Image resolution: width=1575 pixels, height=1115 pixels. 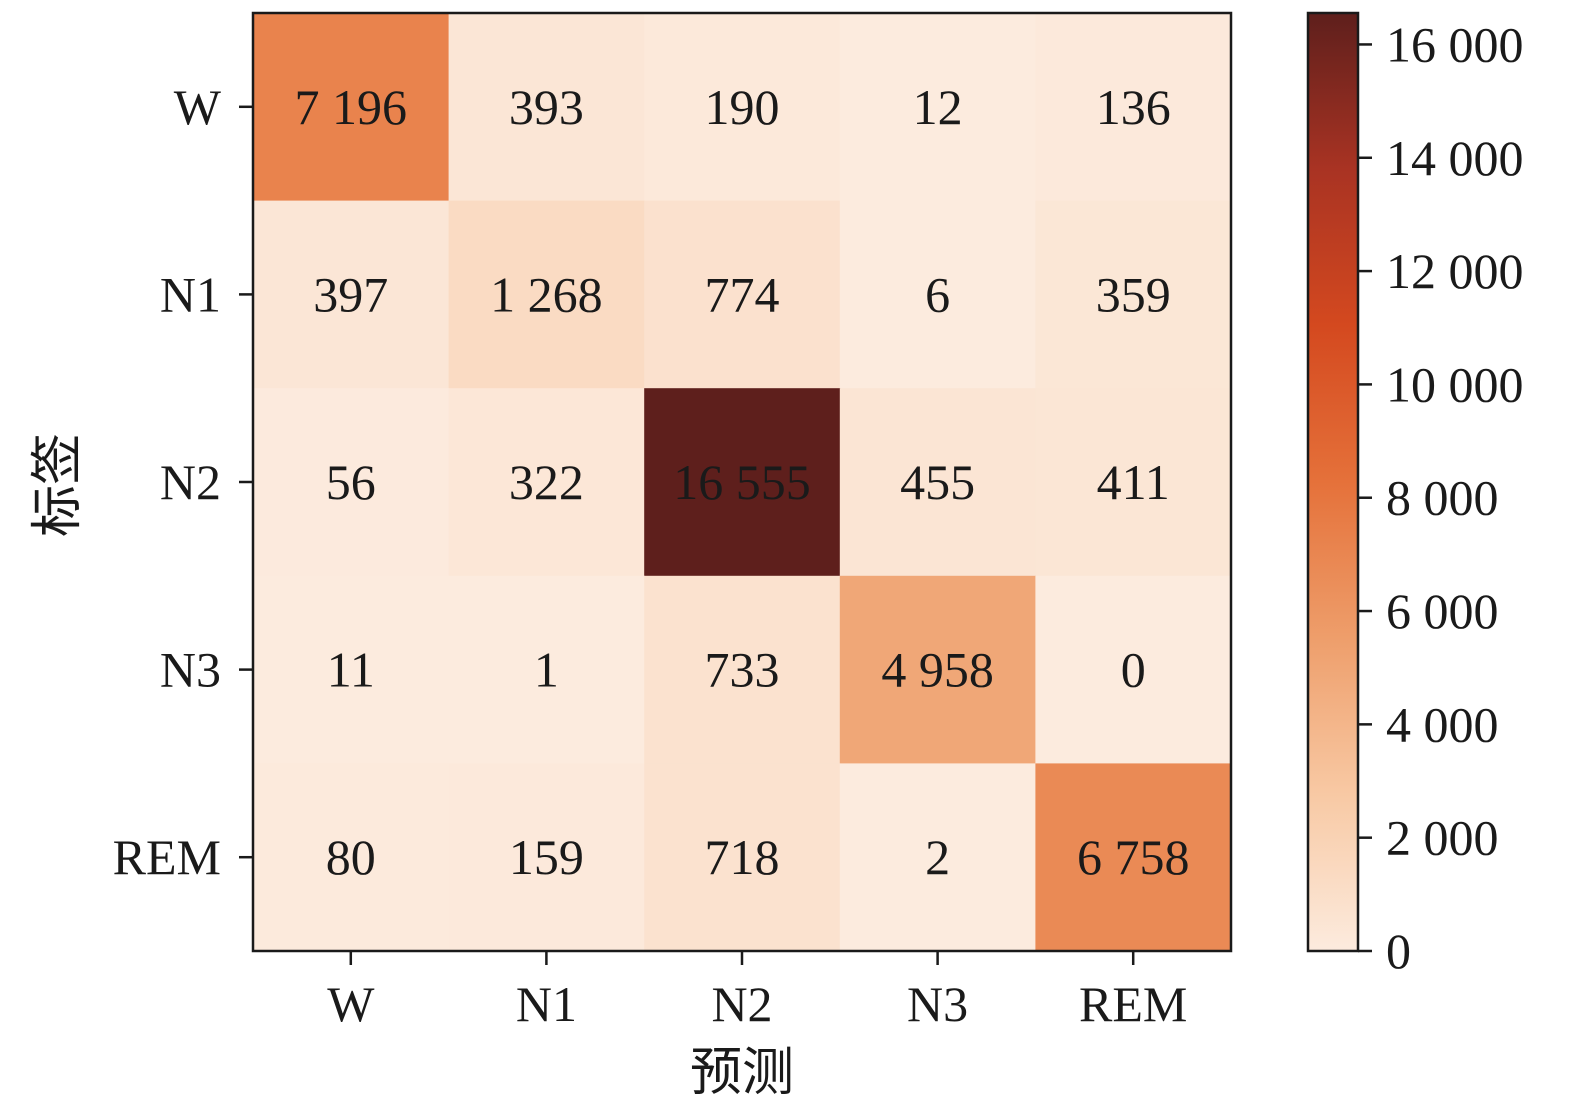 I want to click on cell-value-label: 2, so click(x=937, y=857).